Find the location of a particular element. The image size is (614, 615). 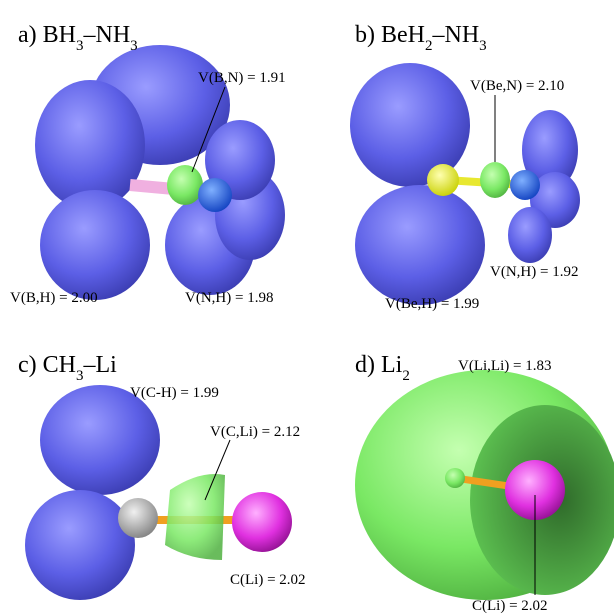

value-label: V(Be,H) = 1.99 is located at coordinates (432, 304).